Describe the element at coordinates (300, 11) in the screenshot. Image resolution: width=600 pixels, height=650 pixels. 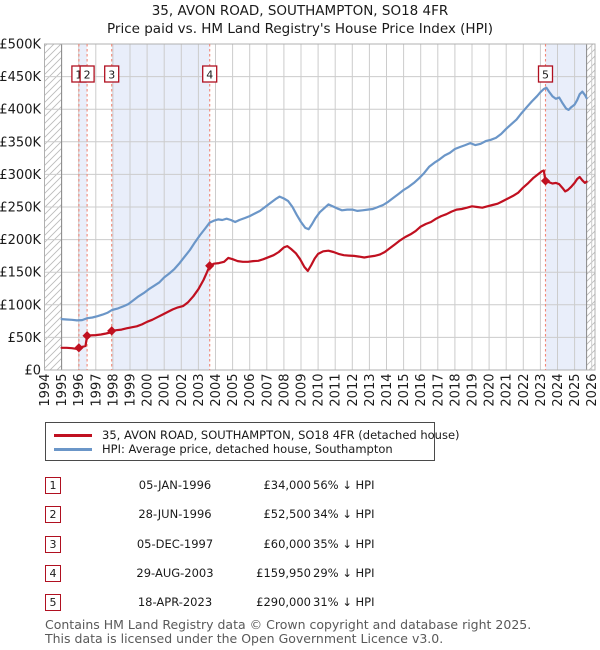
I see `page-title: 35, AVON ROAD, SOUTHAMPTON, SO18 4FR` at that location.